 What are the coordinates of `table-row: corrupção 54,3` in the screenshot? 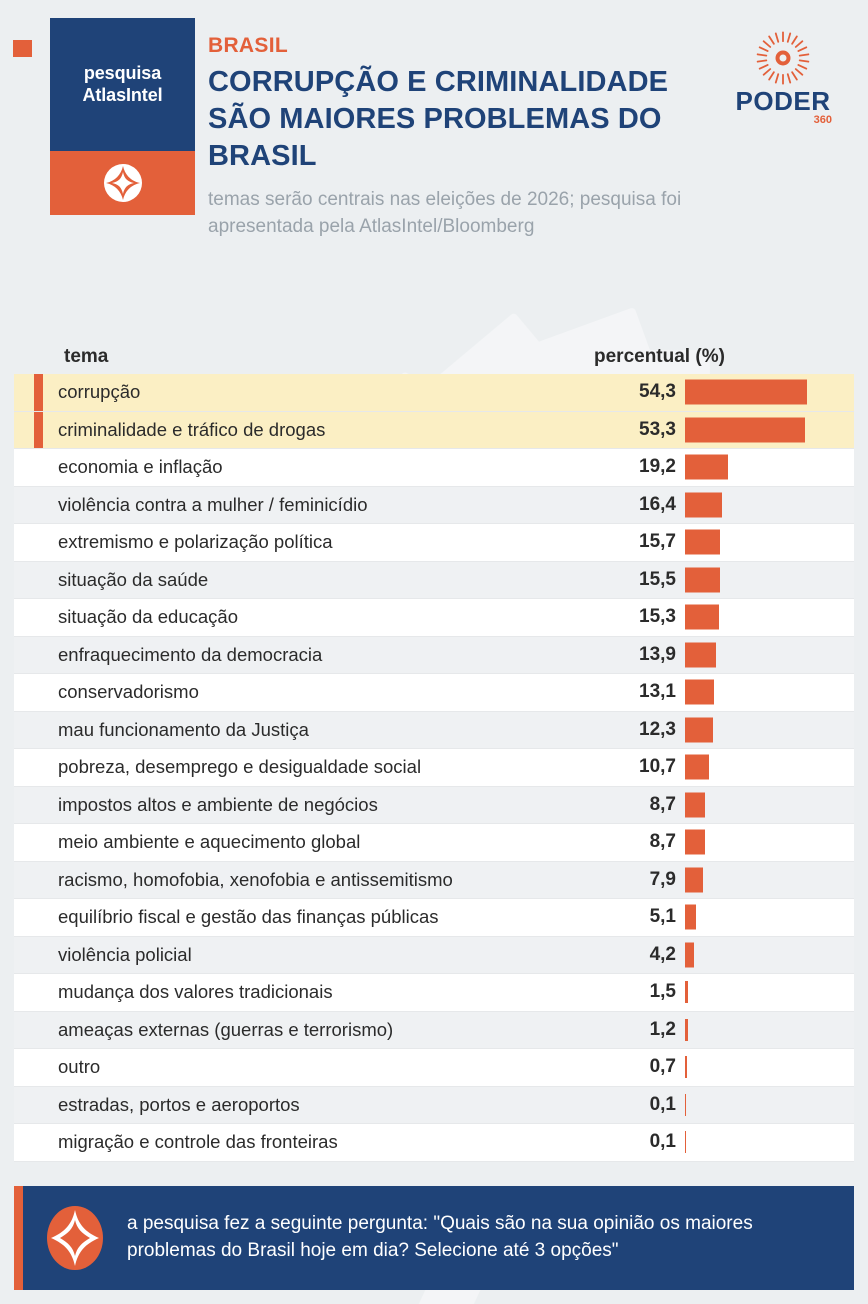 It's located at (434, 393).